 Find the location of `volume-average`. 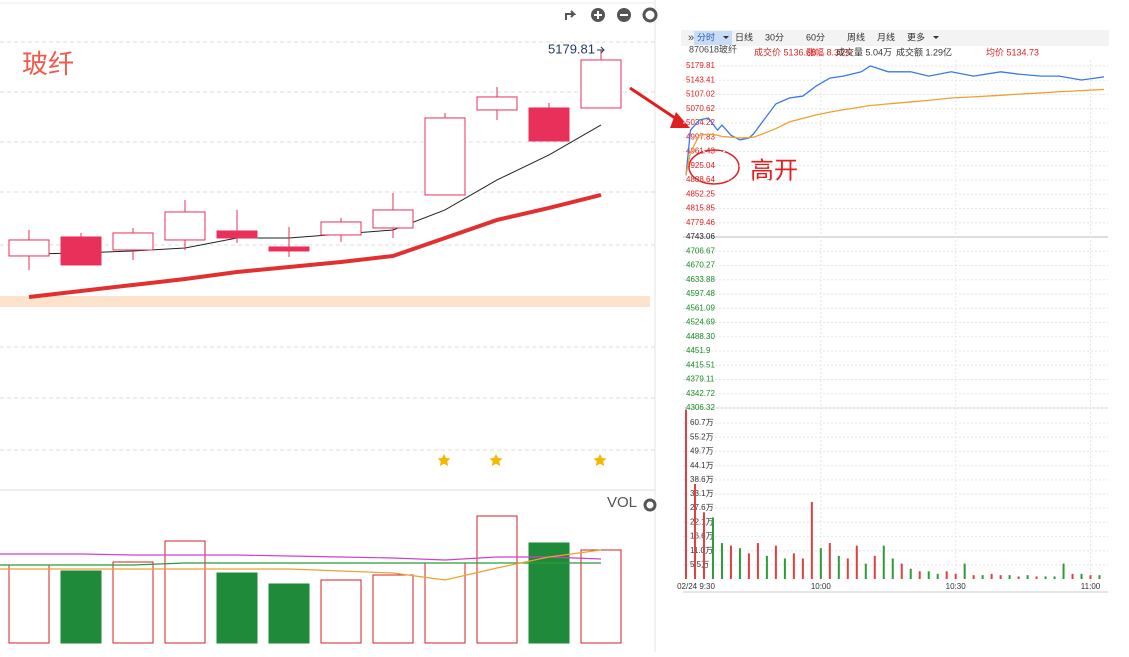

volume-average is located at coordinates (301, 565).